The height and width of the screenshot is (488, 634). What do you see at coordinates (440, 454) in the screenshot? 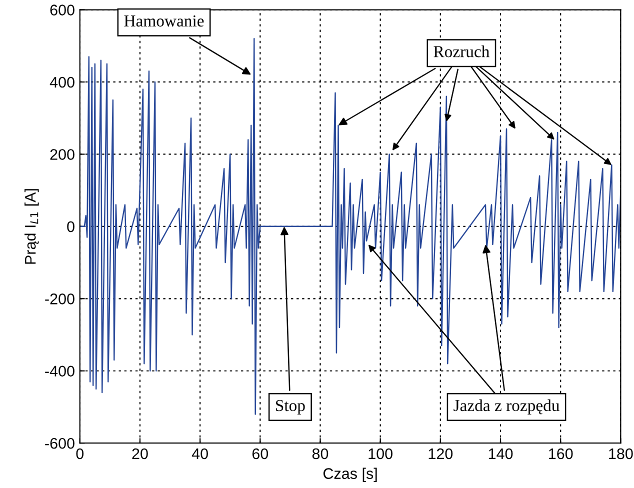
I see `x-tick-label: 120` at bounding box center [440, 454].